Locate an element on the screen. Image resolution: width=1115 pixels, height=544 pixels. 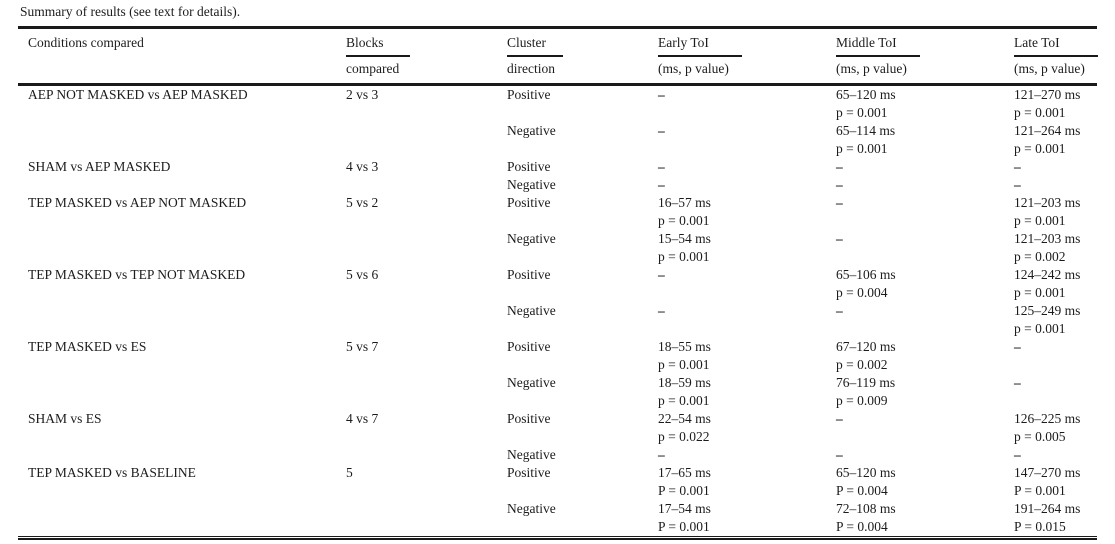
middle-toi-cell: 65–120 ms P = 0.004 is located at coordinates (866, 481).